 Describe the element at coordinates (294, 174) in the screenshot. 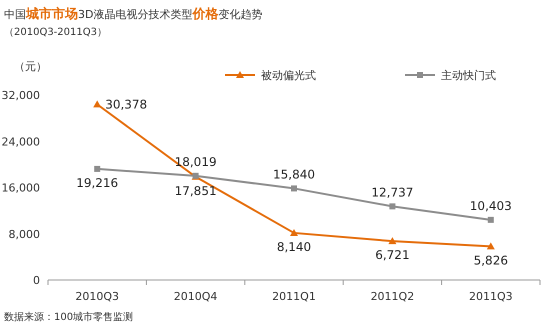

I see `data-label: 15,840` at that location.